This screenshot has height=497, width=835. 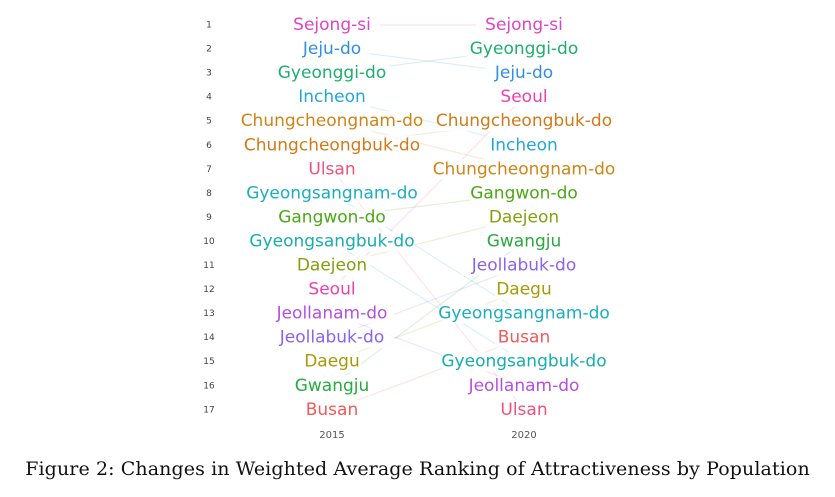 What do you see at coordinates (209, 98) in the screenshot?
I see `rank-number: 4` at bounding box center [209, 98].